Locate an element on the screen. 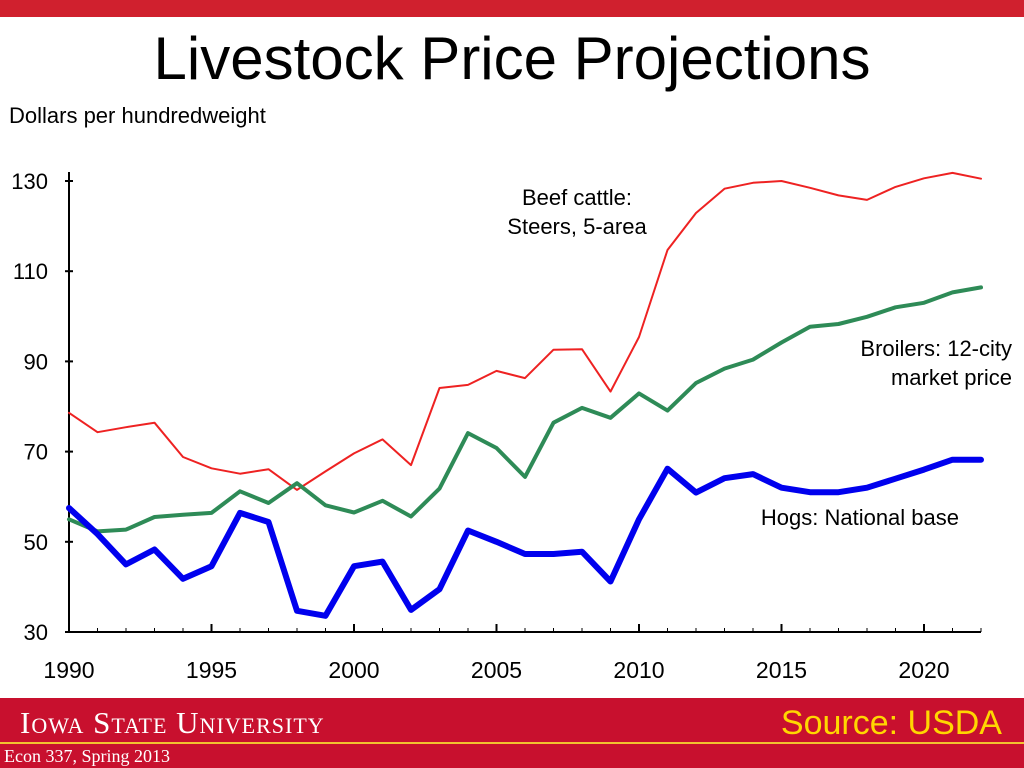 This screenshot has height=768, width=1024. broilers-label-line: Broilers: 12-city is located at coordinates (936, 348).